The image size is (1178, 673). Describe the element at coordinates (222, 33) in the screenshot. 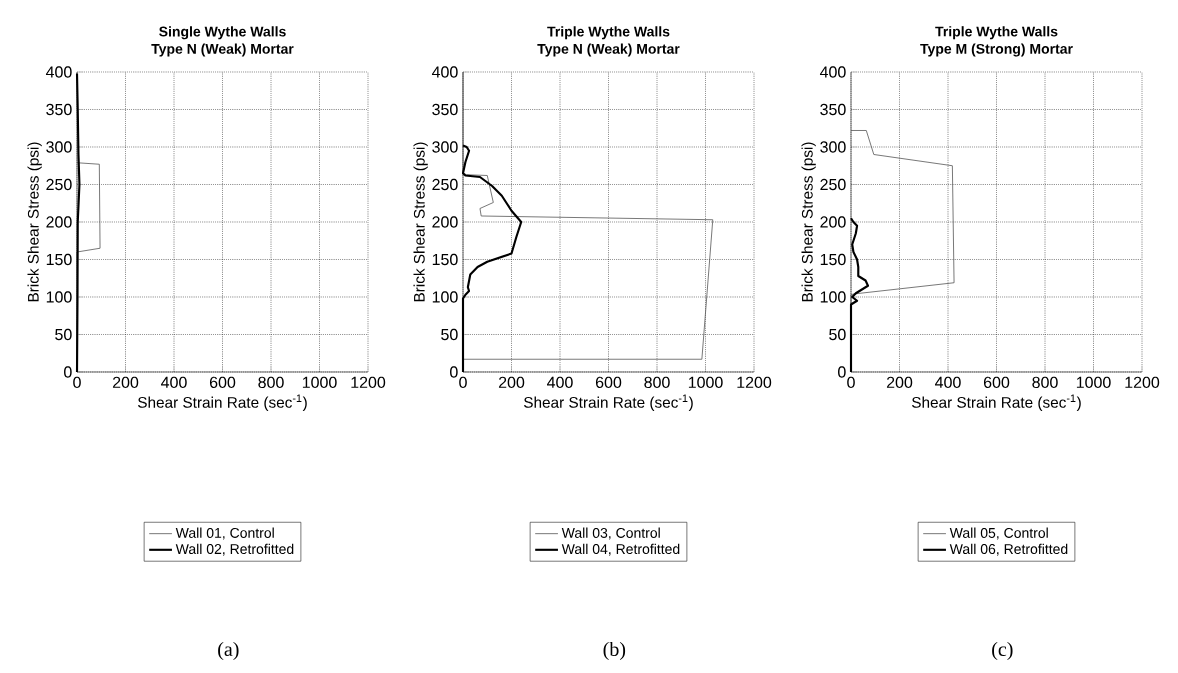

I see `chart-title: Single Wythe Walls` at that location.